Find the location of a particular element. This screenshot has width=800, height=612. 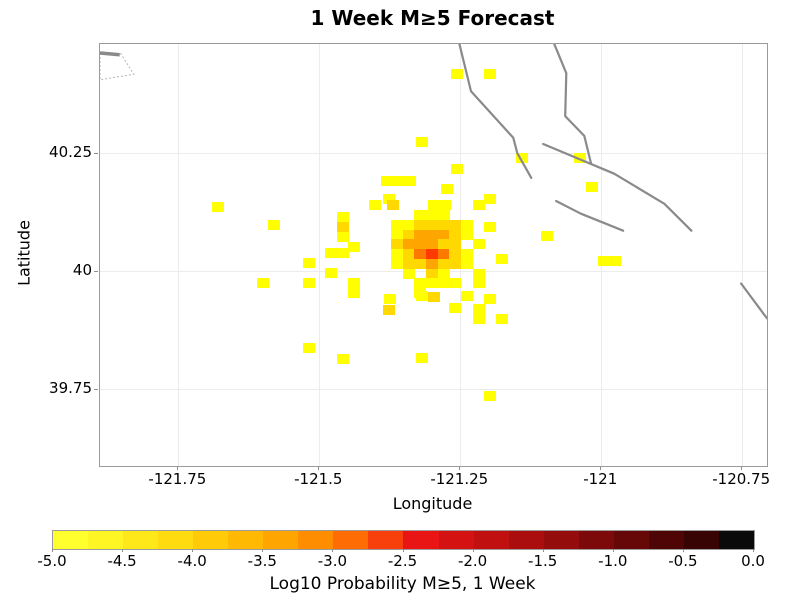

colorbar-tick-label: 0.0 is located at coordinates (753, 561).